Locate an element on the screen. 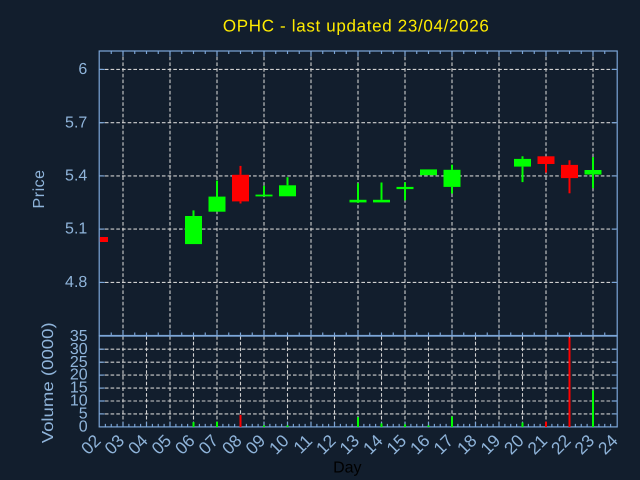 The image size is (640, 480). svg-text: 15 is located at coordinates (79, 388).